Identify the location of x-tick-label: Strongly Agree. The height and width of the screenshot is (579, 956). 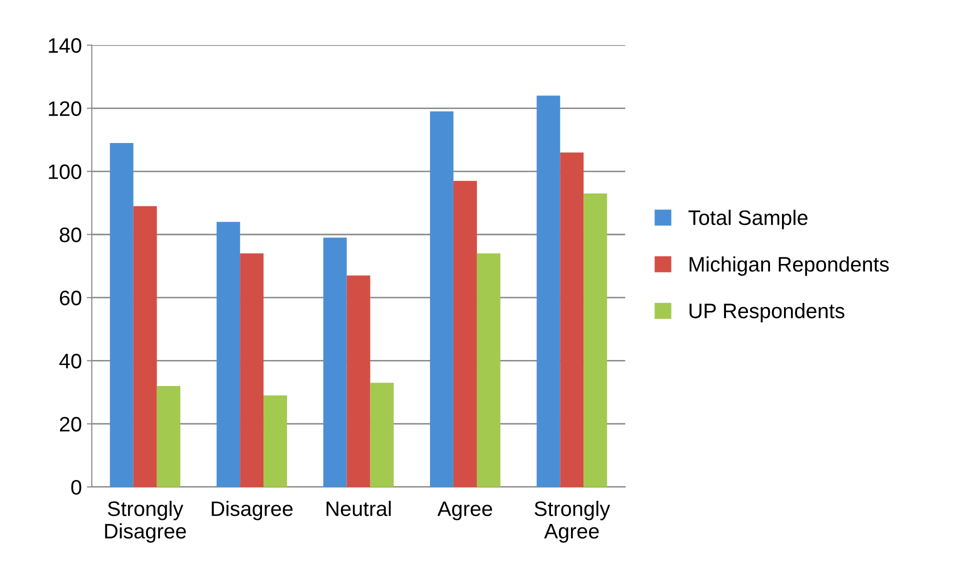
(572, 521).